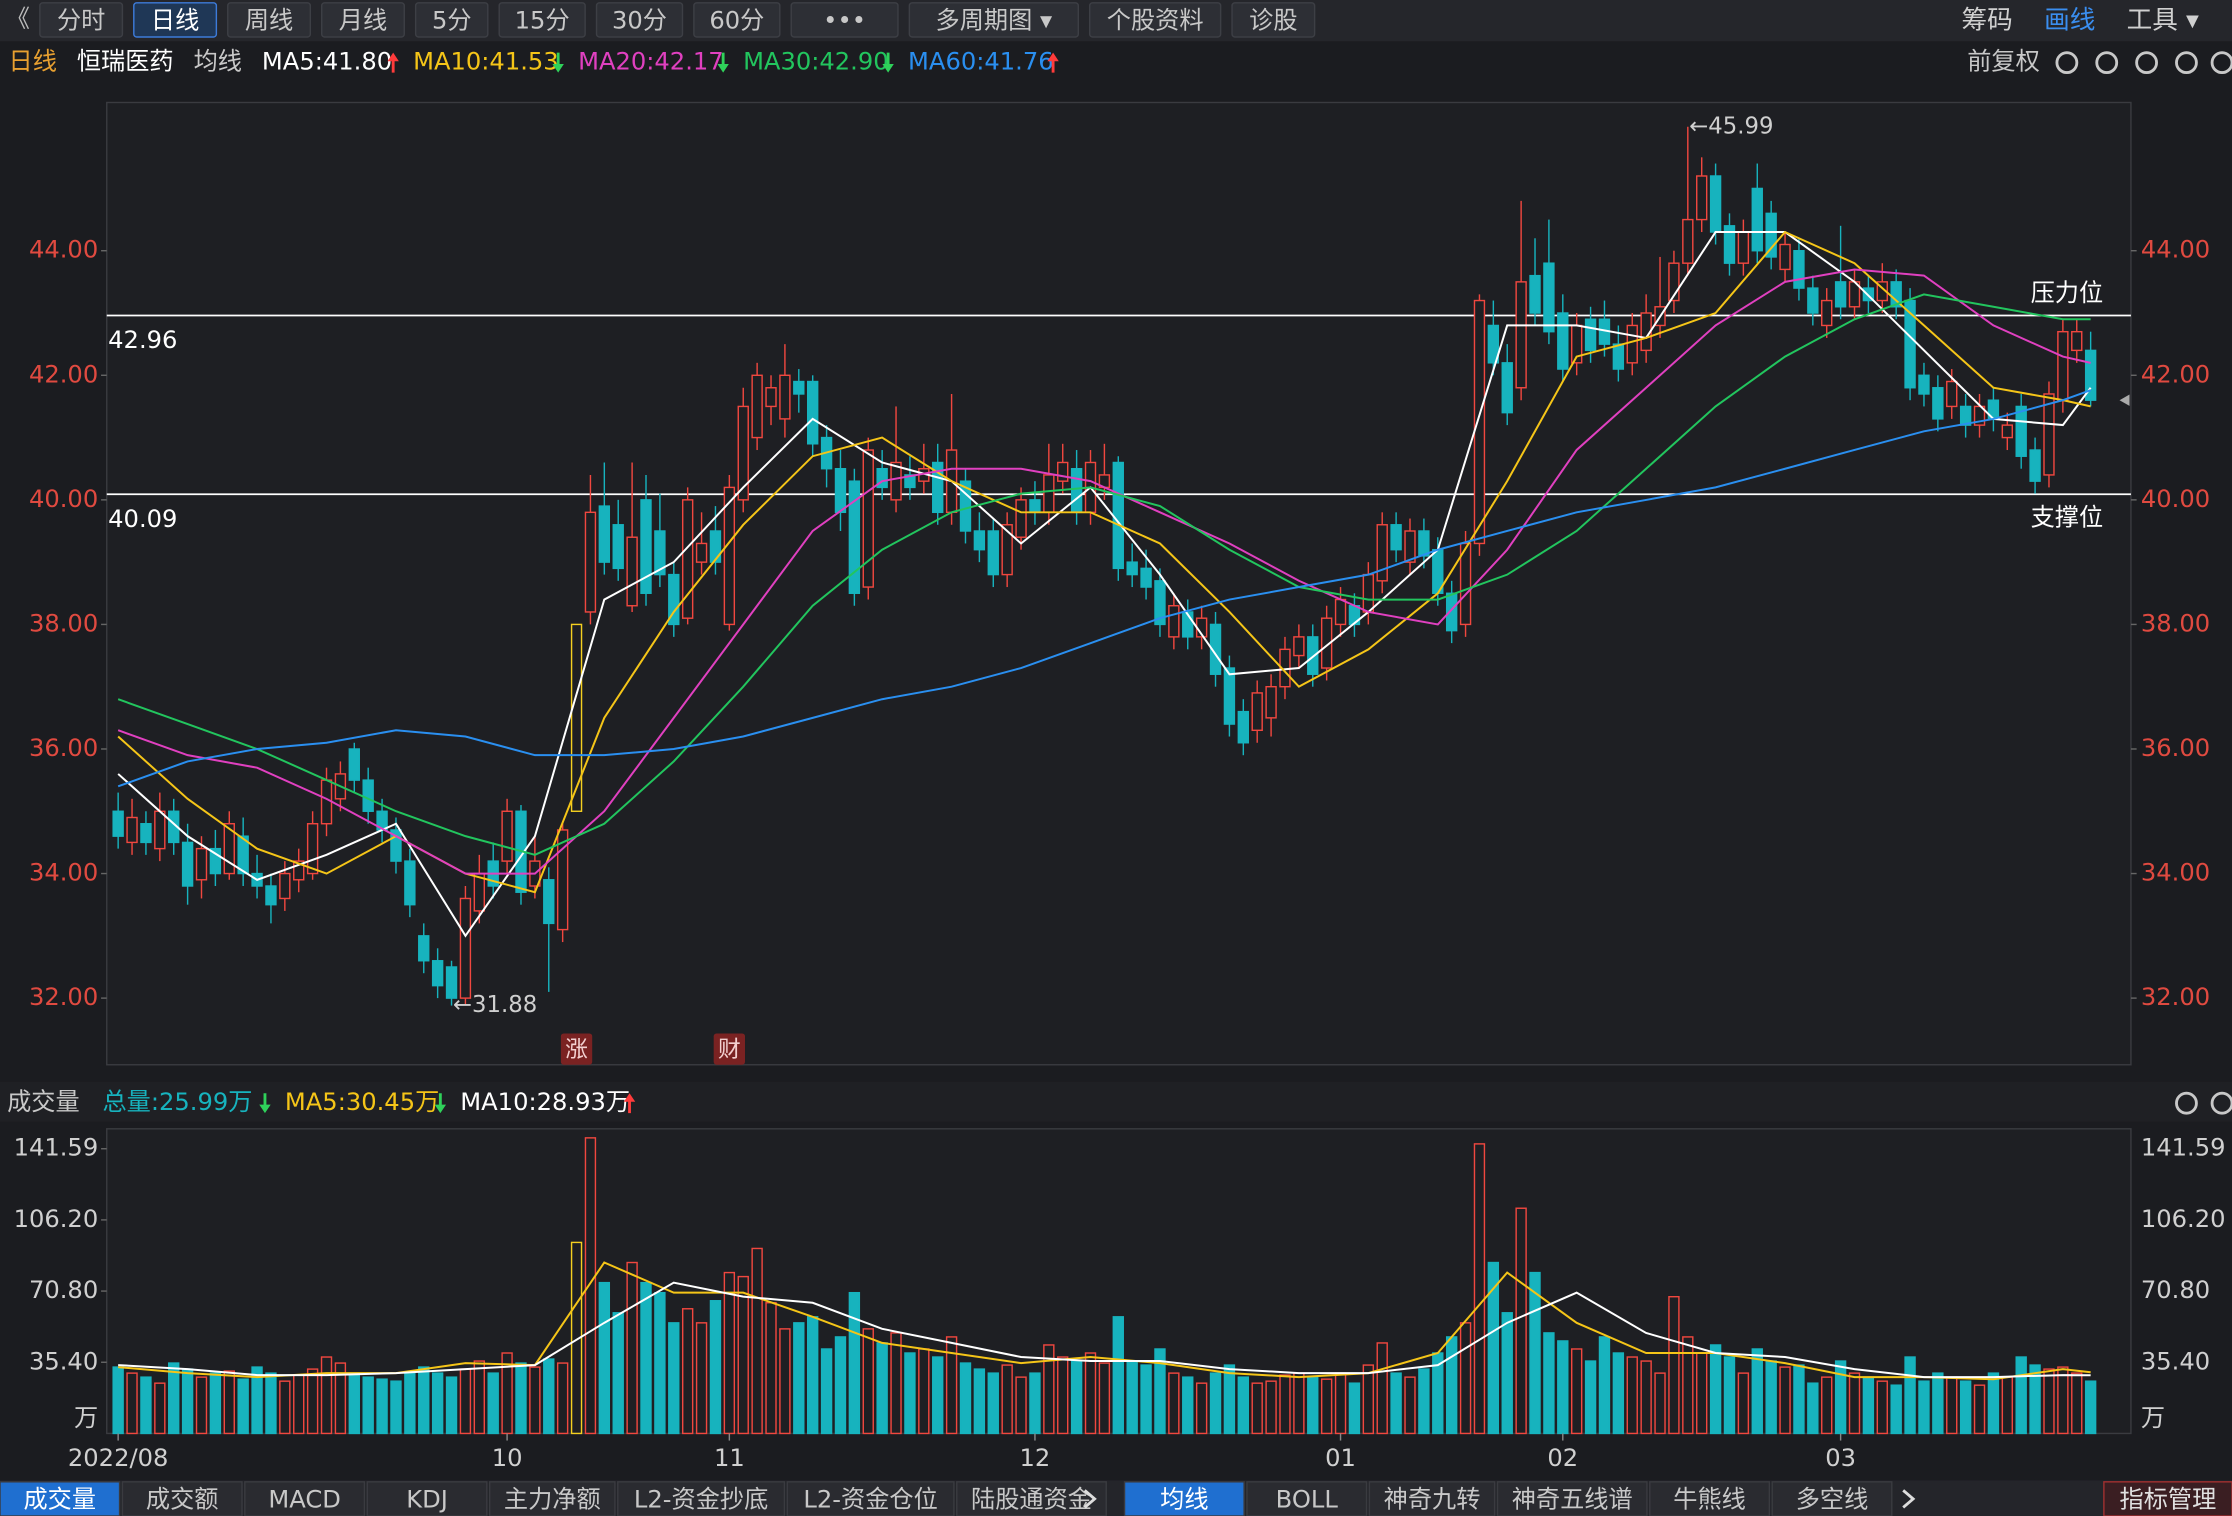 The image size is (2232, 1516). Describe the element at coordinates (1031, 1499) in the screenshot. I see `indicator-tab: 陆股通资金` at that location.